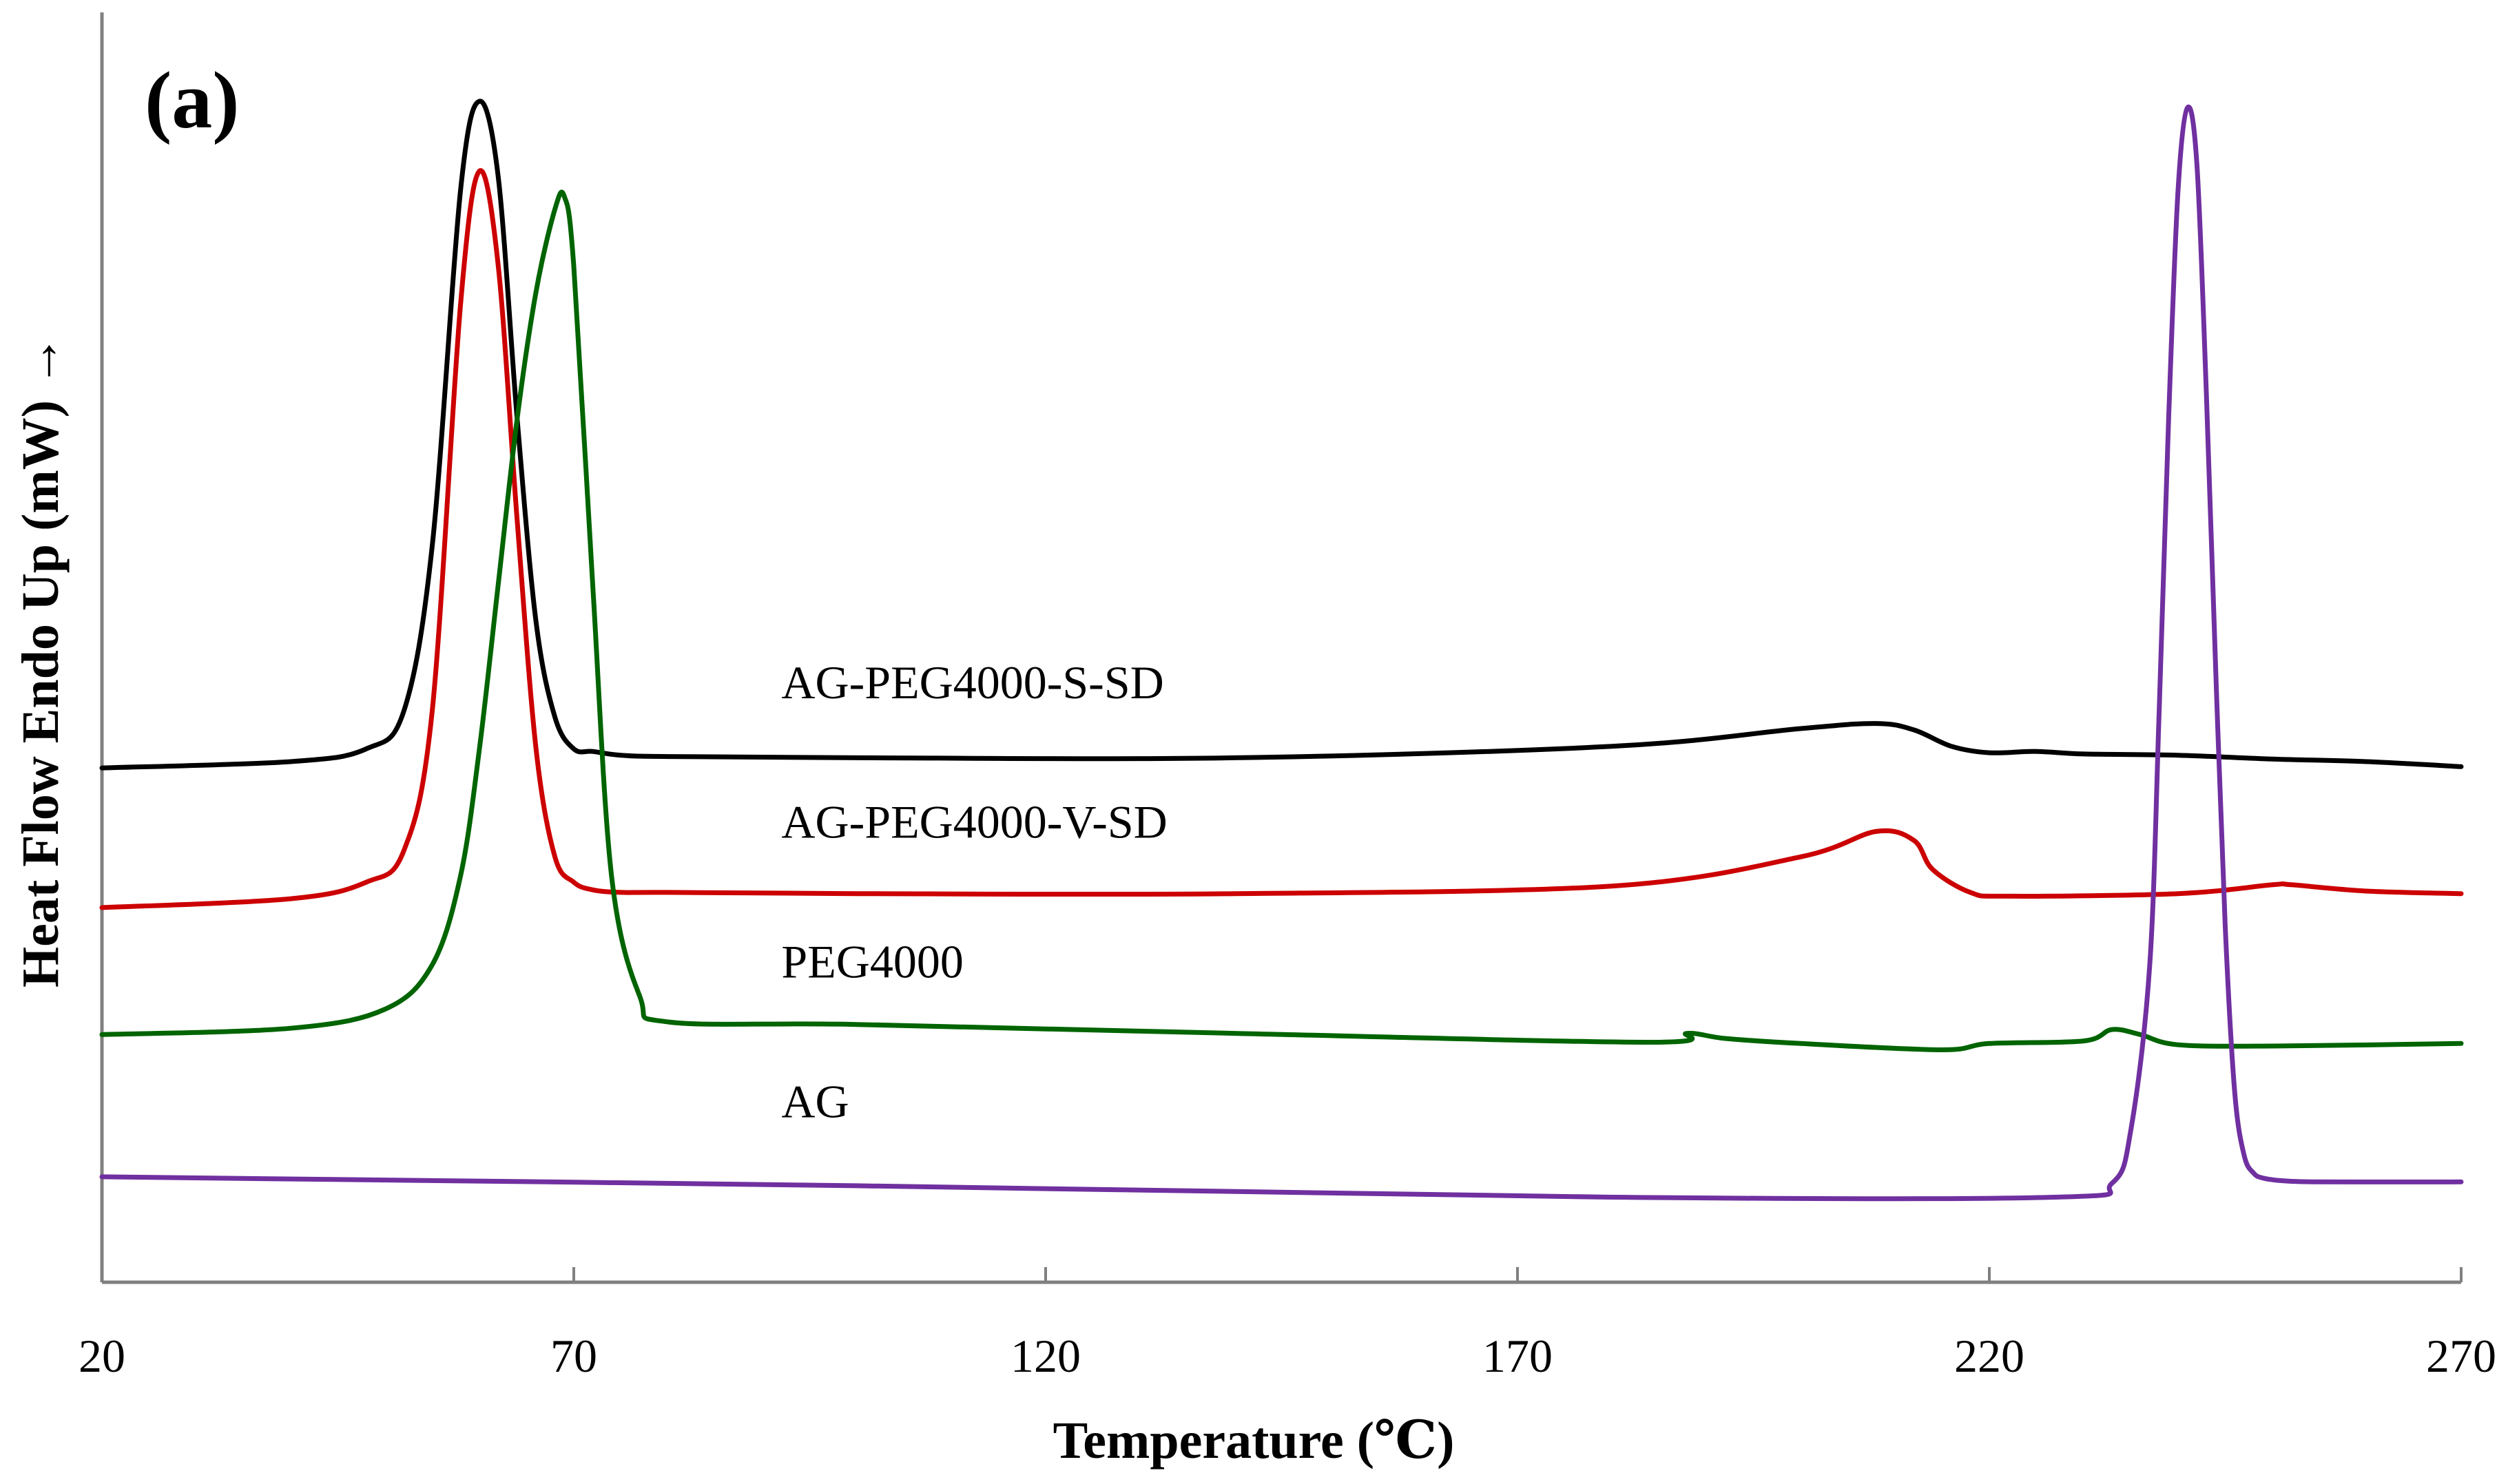  I want to click on y-axis-title: Heat Flow Endo Up (mW) →, so click(41, 661).